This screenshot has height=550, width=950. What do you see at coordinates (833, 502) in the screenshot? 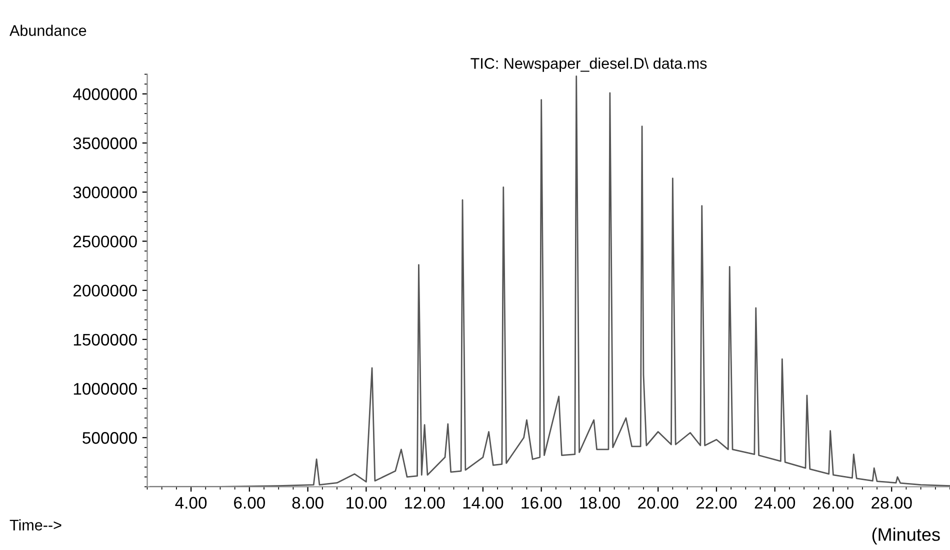
I see `x-tick-label: 26.00` at bounding box center [833, 502].